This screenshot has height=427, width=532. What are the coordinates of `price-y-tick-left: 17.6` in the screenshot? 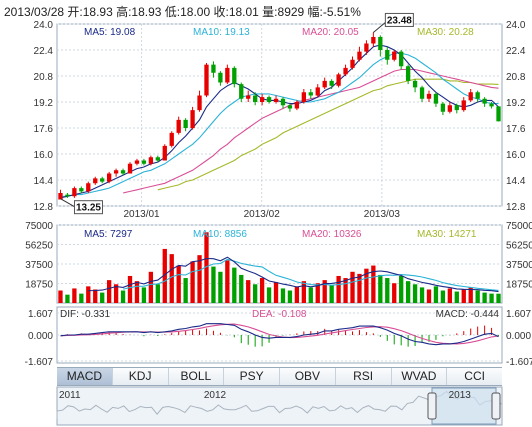 It's located at (44, 129).